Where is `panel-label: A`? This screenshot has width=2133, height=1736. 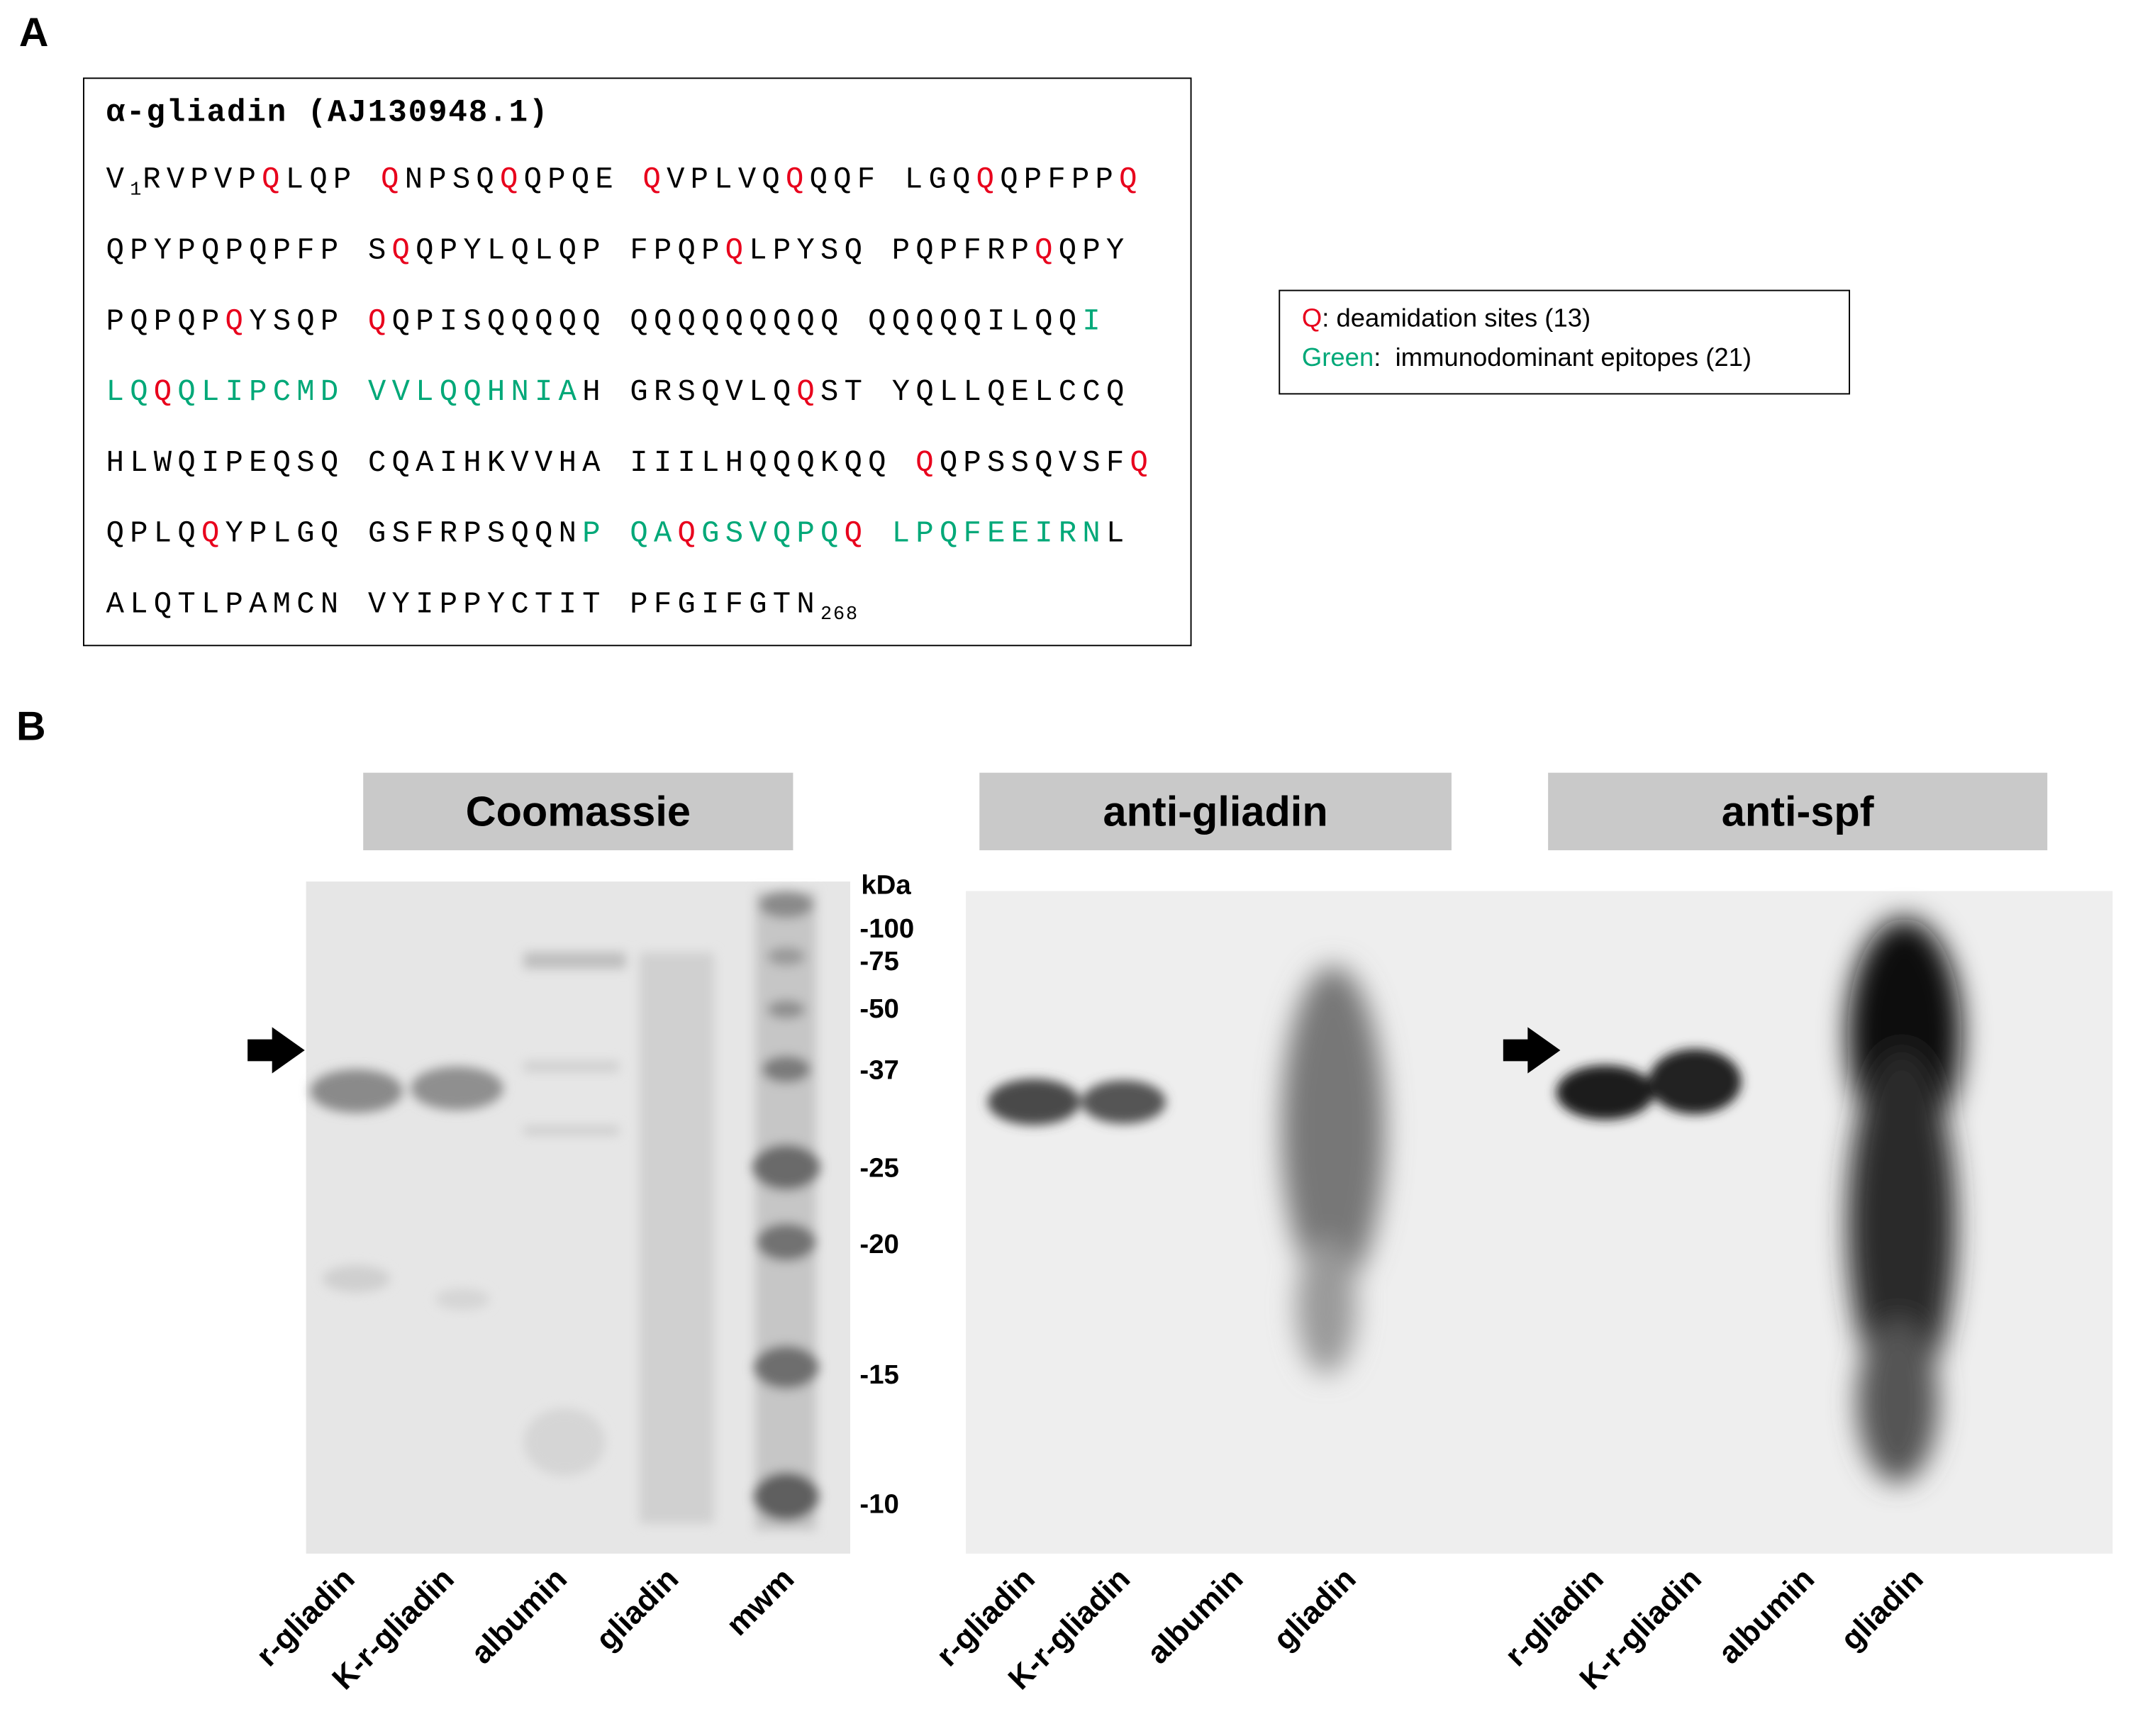 panel-label: A is located at coordinates (33, 33).